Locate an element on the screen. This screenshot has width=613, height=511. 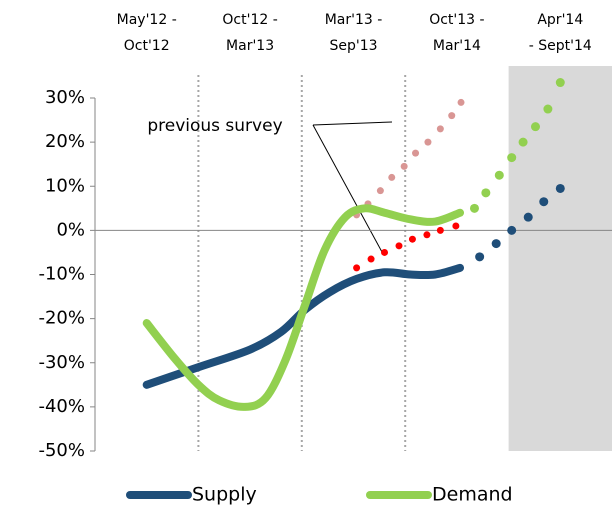
column-header: Oct'12 - is located at coordinates (249, 20).